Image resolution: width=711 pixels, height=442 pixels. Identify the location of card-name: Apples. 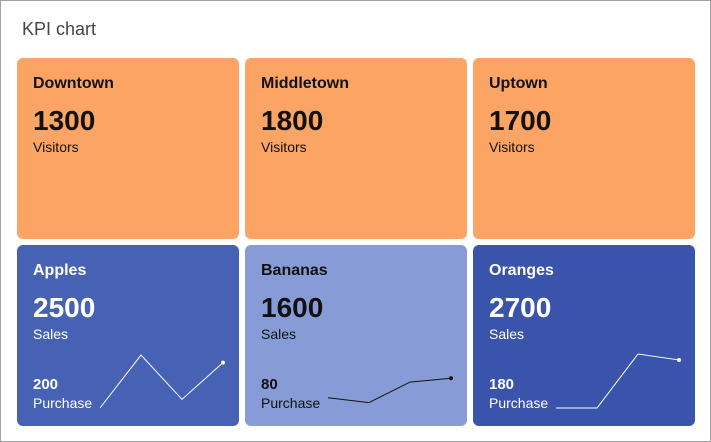
(60, 270).